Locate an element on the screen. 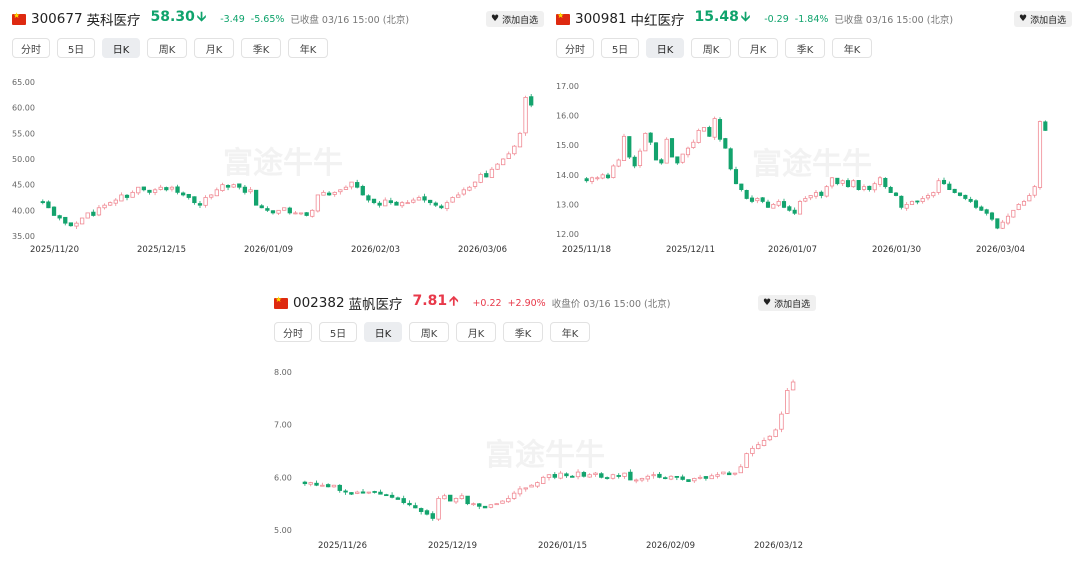  stock-price: 7.81 🡩 is located at coordinates (435, 301).